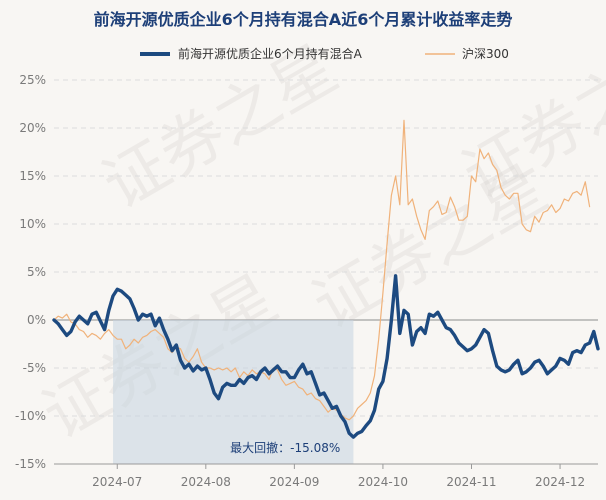 Image resolution: width=606 pixels, height=500 pixels. I want to click on legend-label-fund: 前海开源优质企业6个月持有混合A, so click(270, 53).